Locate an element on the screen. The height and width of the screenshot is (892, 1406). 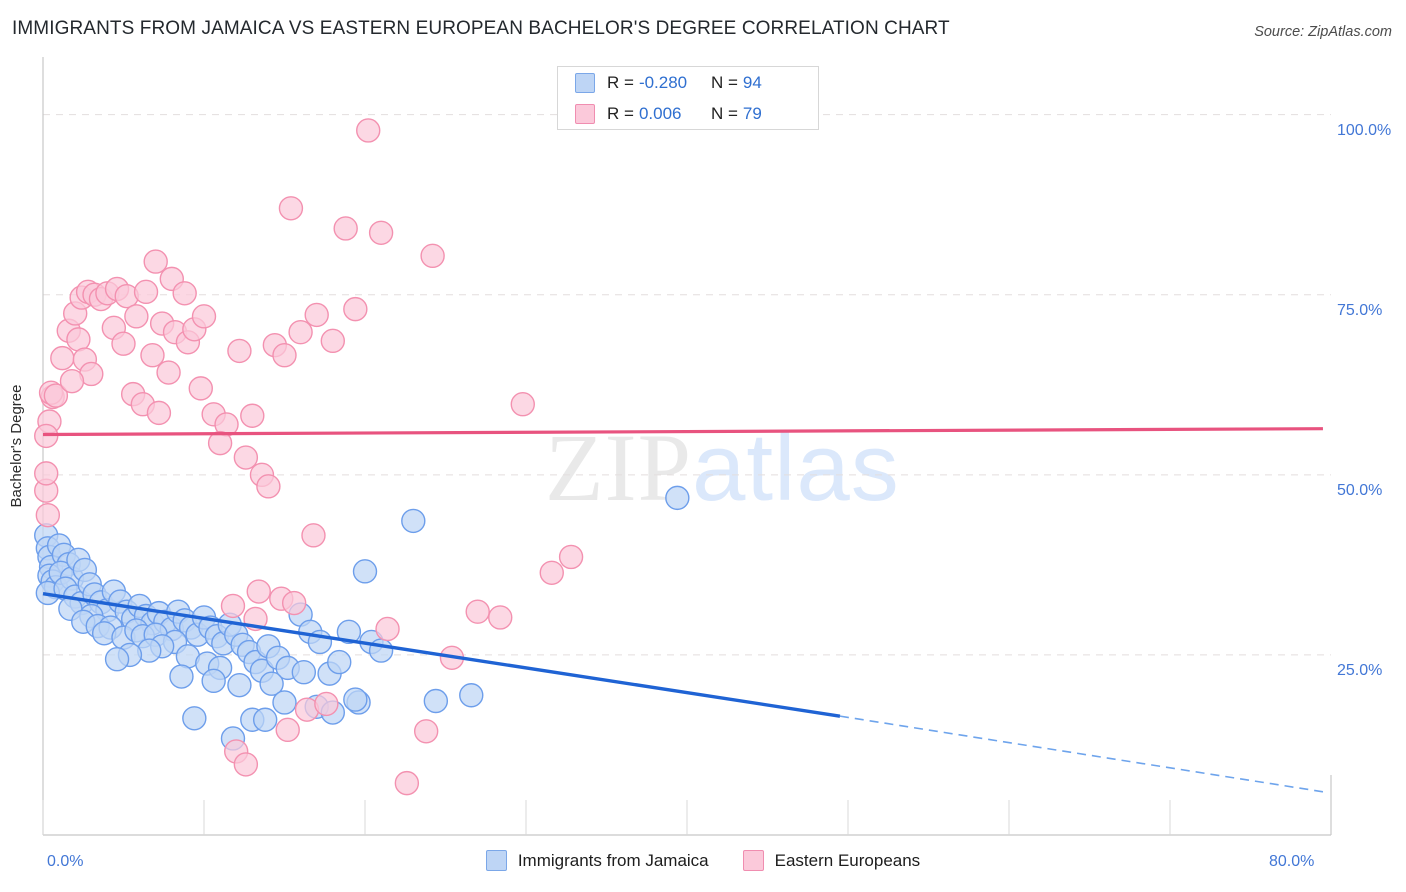
x-tick-label-max: 80.0% is located at coordinates (1292, 861).